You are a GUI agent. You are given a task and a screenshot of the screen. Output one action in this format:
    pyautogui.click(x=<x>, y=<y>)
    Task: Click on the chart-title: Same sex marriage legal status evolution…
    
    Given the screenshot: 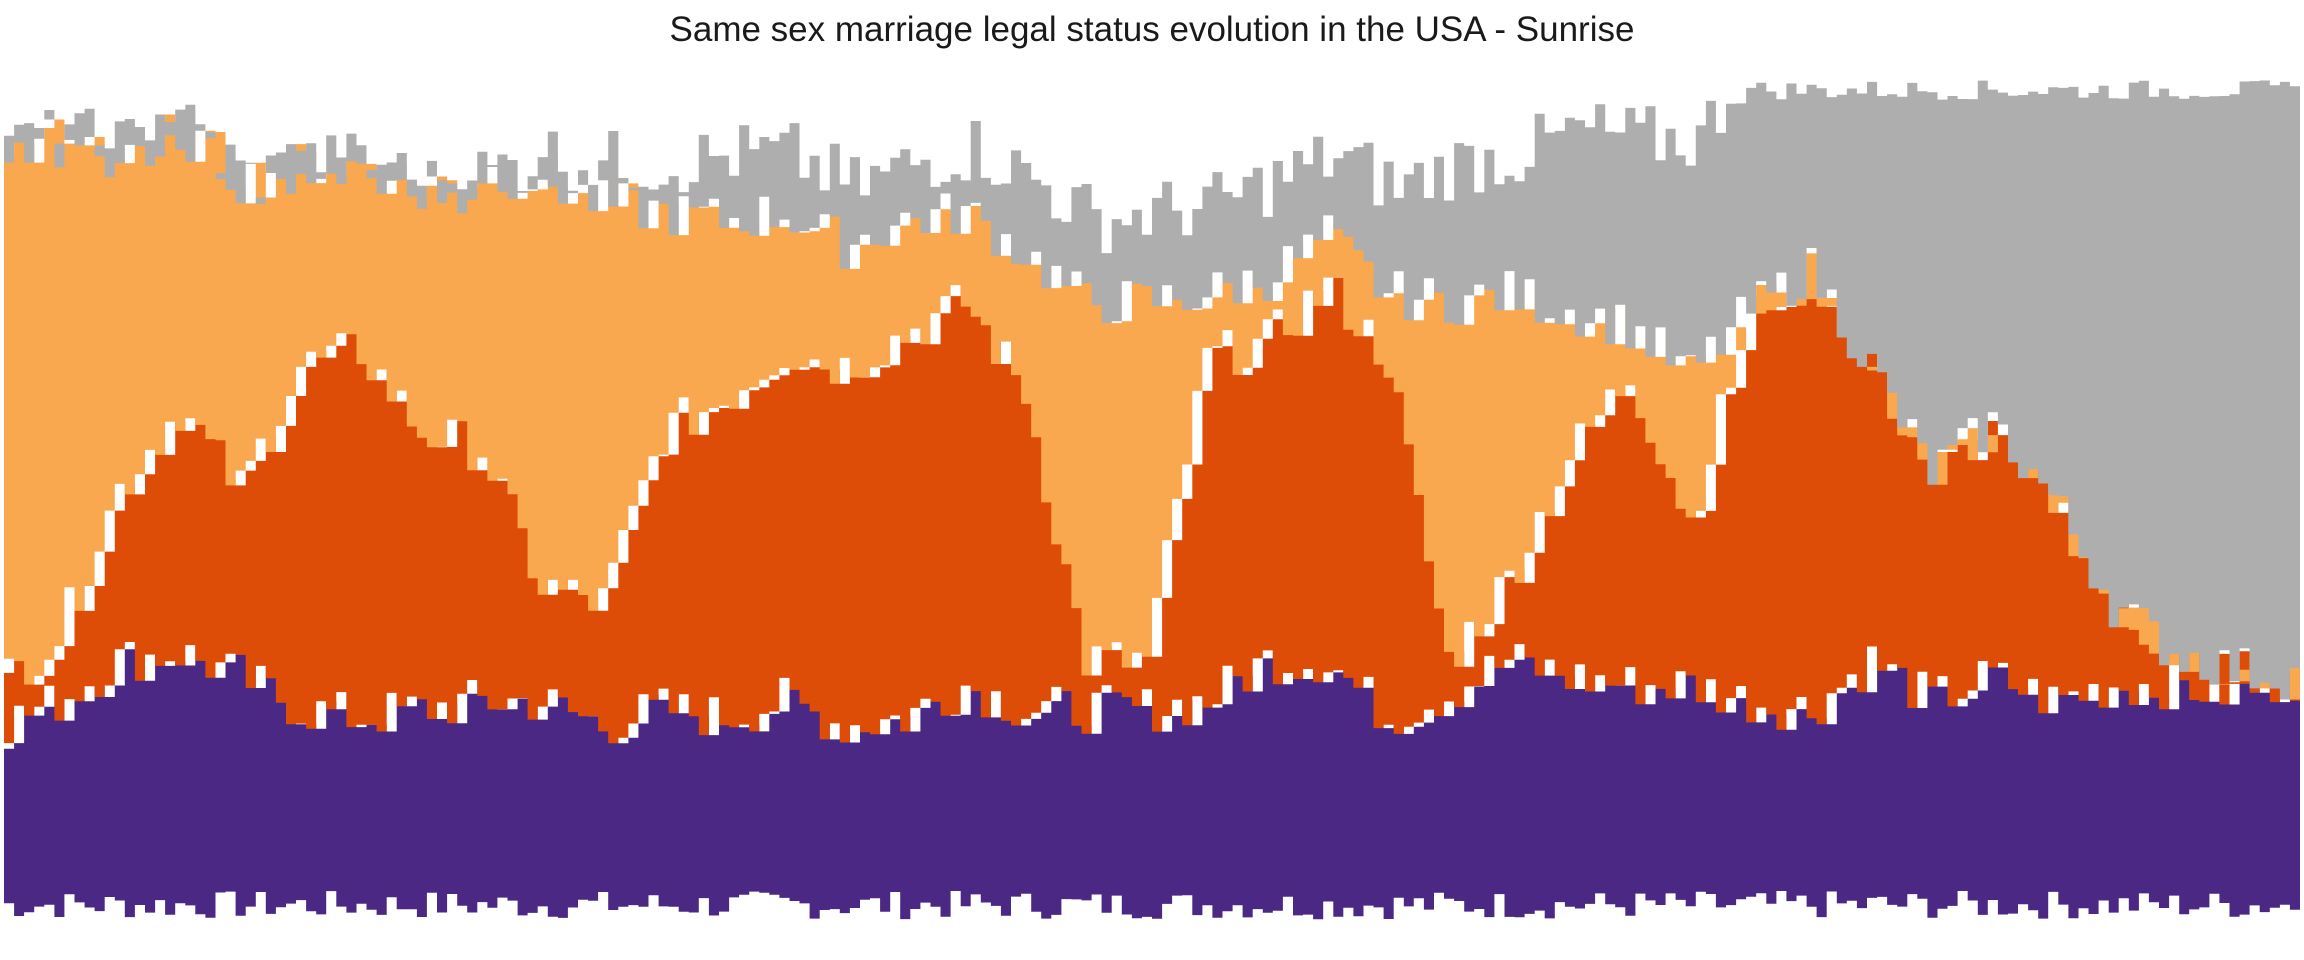 What is the action you would take?
    pyautogui.click(x=1152, y=29)
    